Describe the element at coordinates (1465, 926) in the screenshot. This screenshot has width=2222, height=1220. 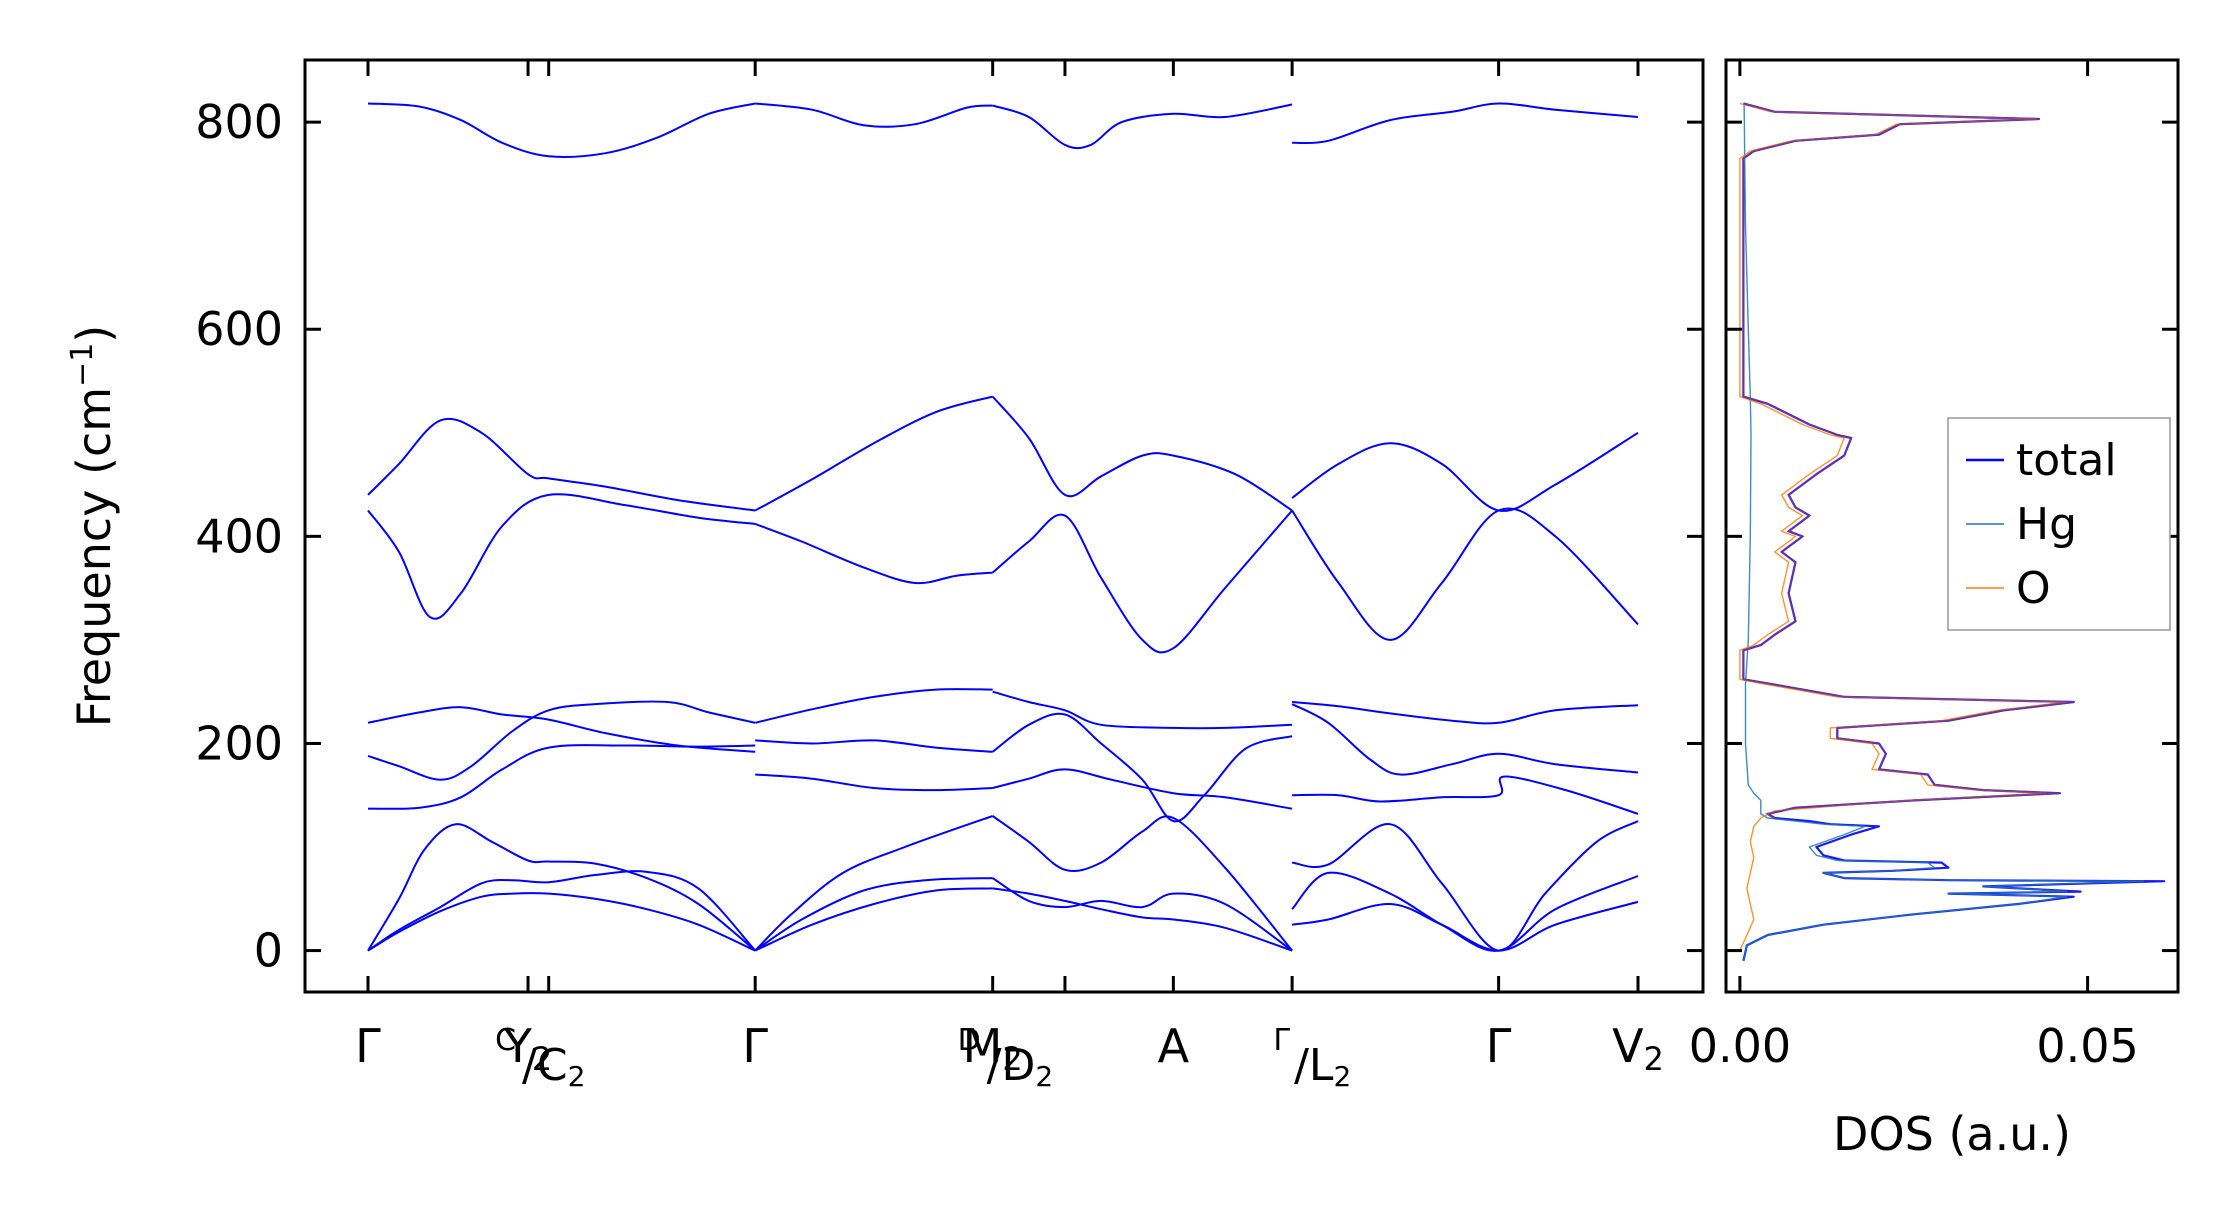
I see `band-line-seg3-b8` at that location.